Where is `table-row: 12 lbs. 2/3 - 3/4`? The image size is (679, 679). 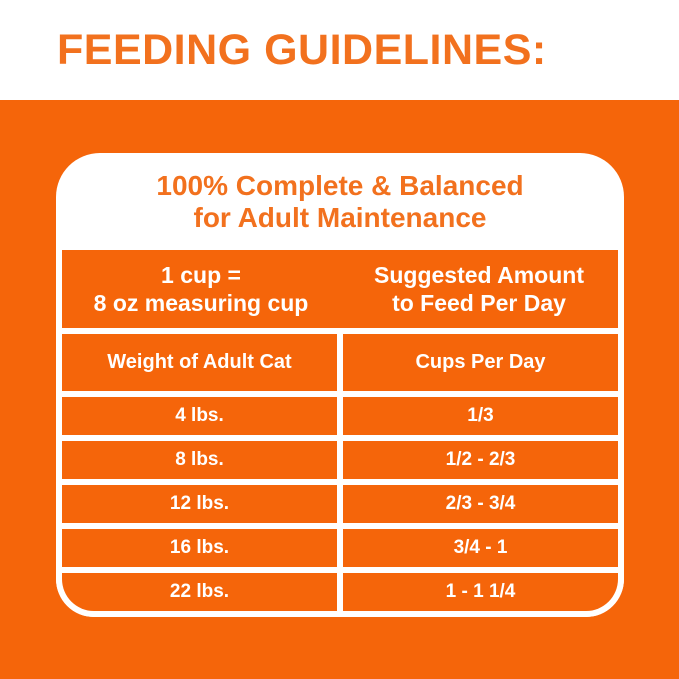 table-row: 12 lbs. 2/3 - 3/4 is located at coordinates (340, 504).